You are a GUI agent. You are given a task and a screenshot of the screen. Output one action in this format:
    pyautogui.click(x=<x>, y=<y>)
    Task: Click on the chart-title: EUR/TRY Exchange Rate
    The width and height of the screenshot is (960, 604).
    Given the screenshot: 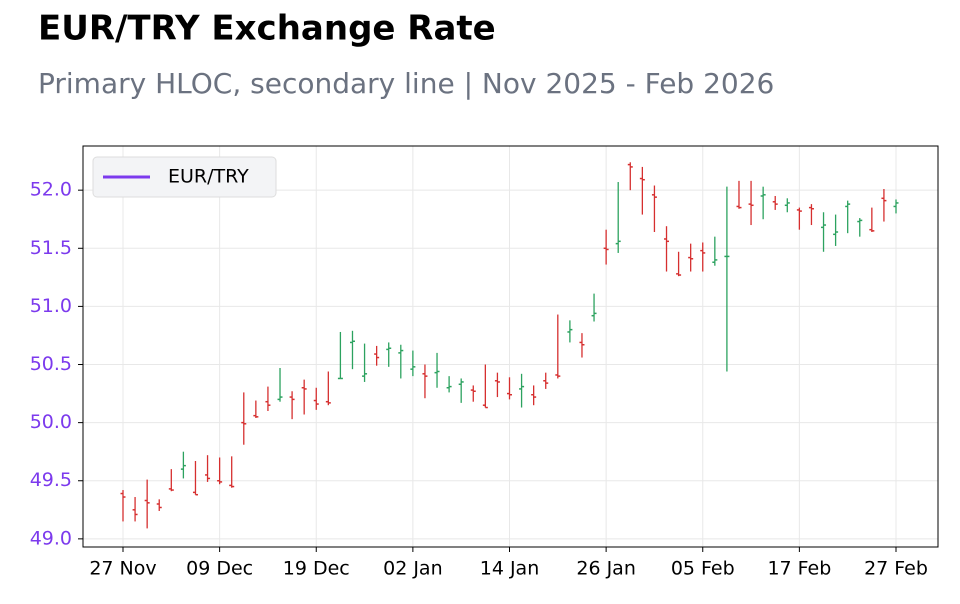 What is the action you would take?
    pyautogui.click(x=267, y=29)
    